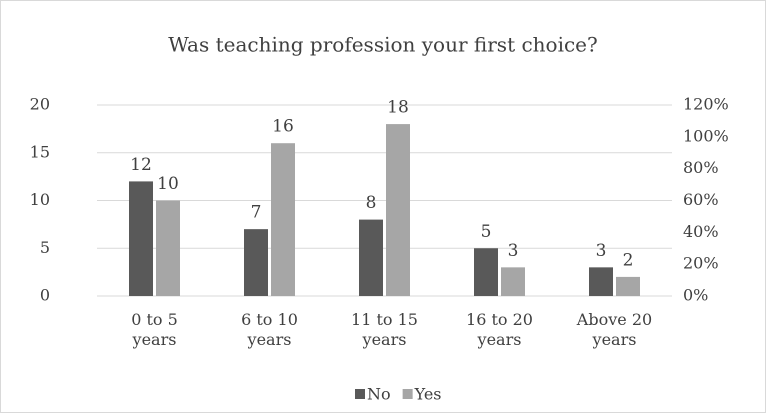 The height and width of the screenshot is (413, 766). I want to click on data-label: 7, so click(256, 213).